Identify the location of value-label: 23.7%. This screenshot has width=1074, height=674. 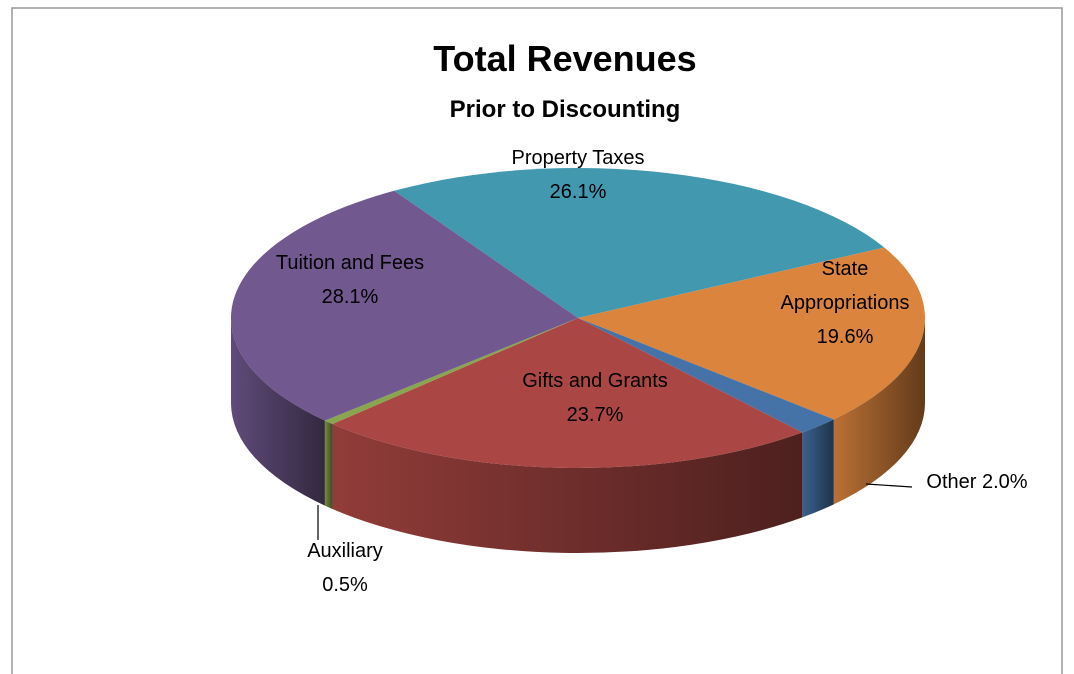
(595, 415).